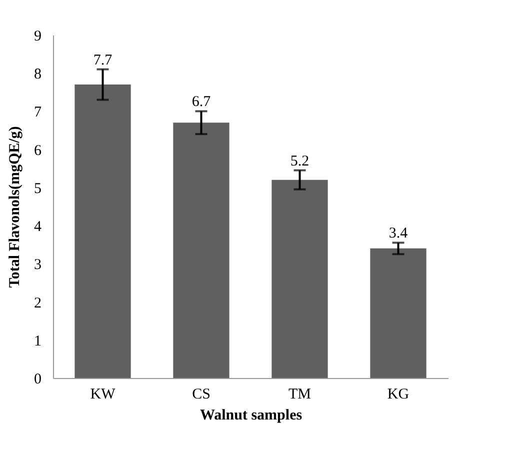  What do you see at coordinates (299, 394) in the screenshot?
I see `x-tick-label: TM` at bounding box center [299, 394].